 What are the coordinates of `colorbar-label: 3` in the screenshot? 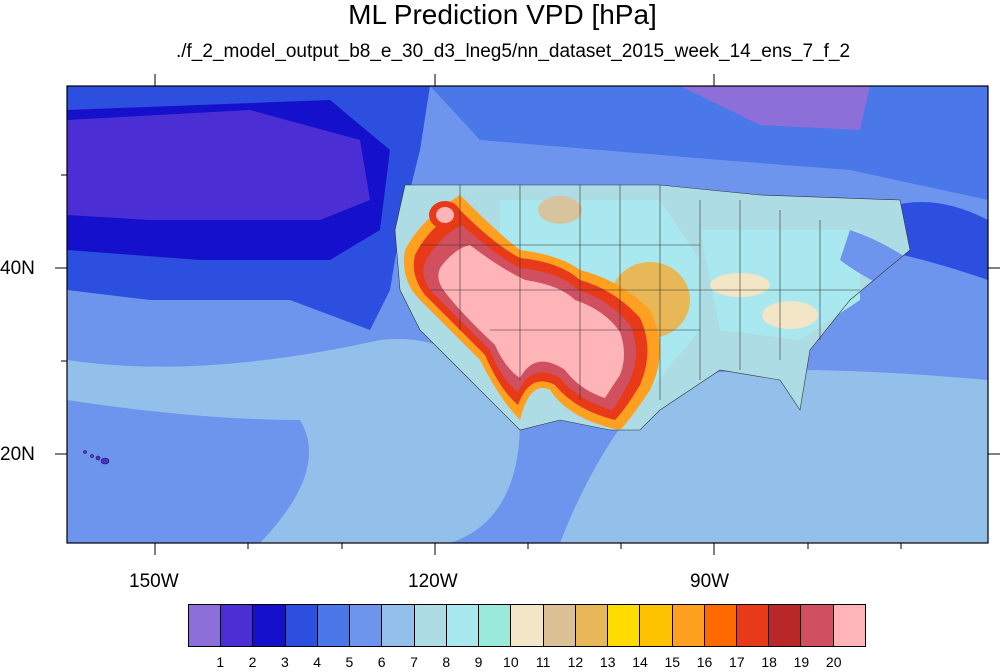 It's located at (284, 662).